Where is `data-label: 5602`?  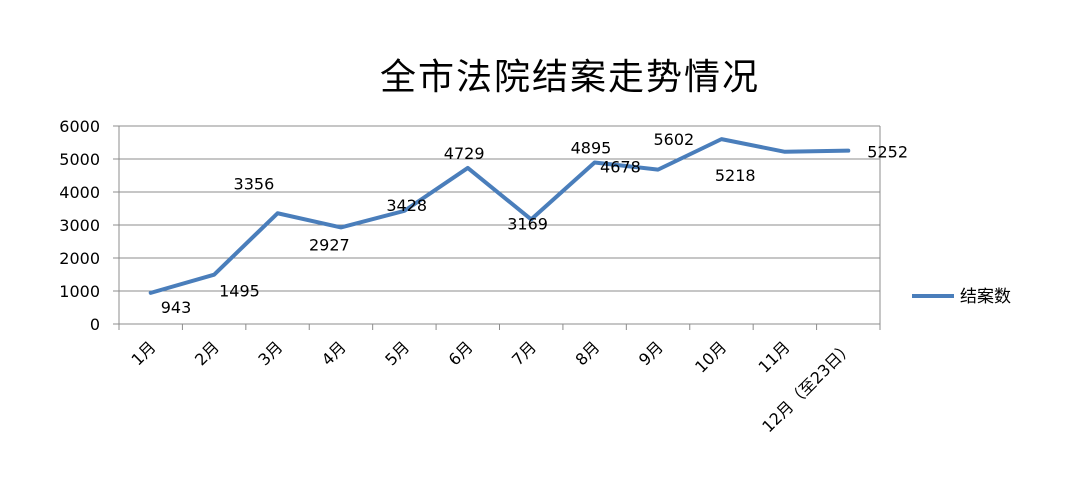 data-label: 5602 is located at coordinates (673, 139).